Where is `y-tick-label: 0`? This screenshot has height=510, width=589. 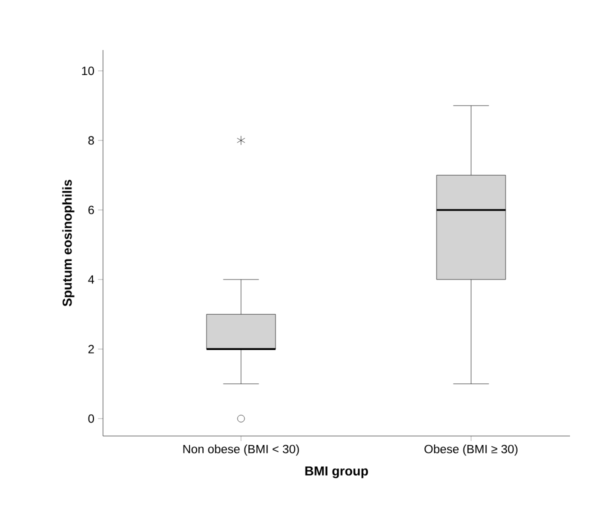 y-tick-label: 0 is located at coordinates (91, 418).